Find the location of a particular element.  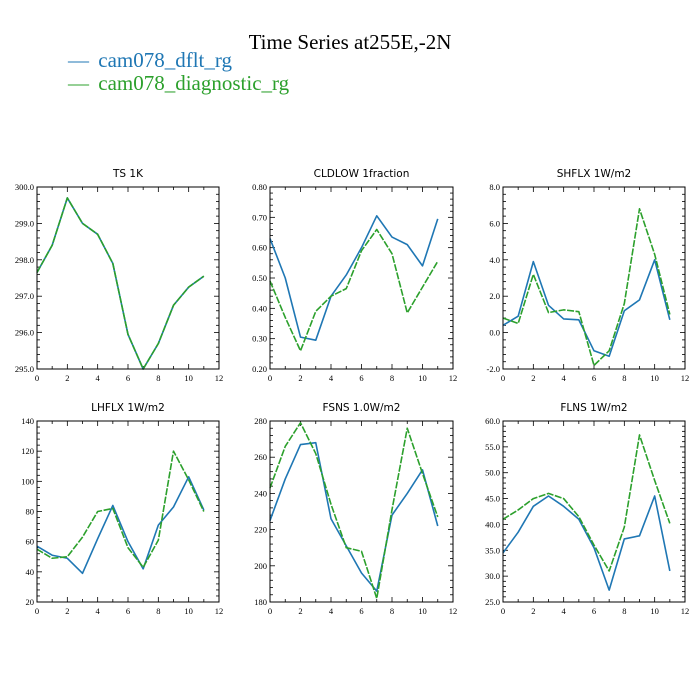

y-tick-label: 40 is located at coordinates (30, 572).